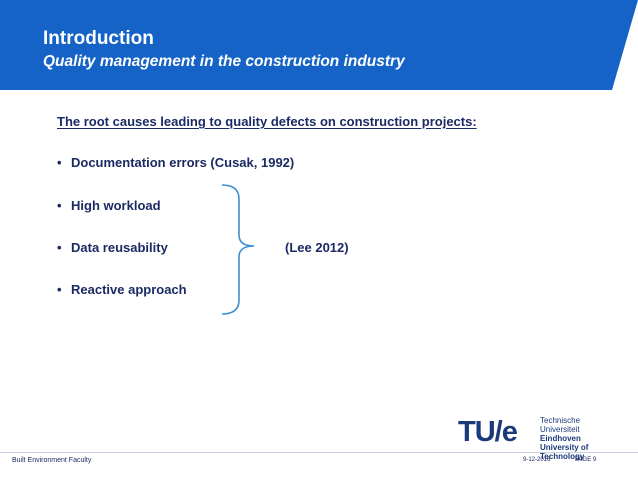  I want to click on list-item: • High workload, so click(109, 205).